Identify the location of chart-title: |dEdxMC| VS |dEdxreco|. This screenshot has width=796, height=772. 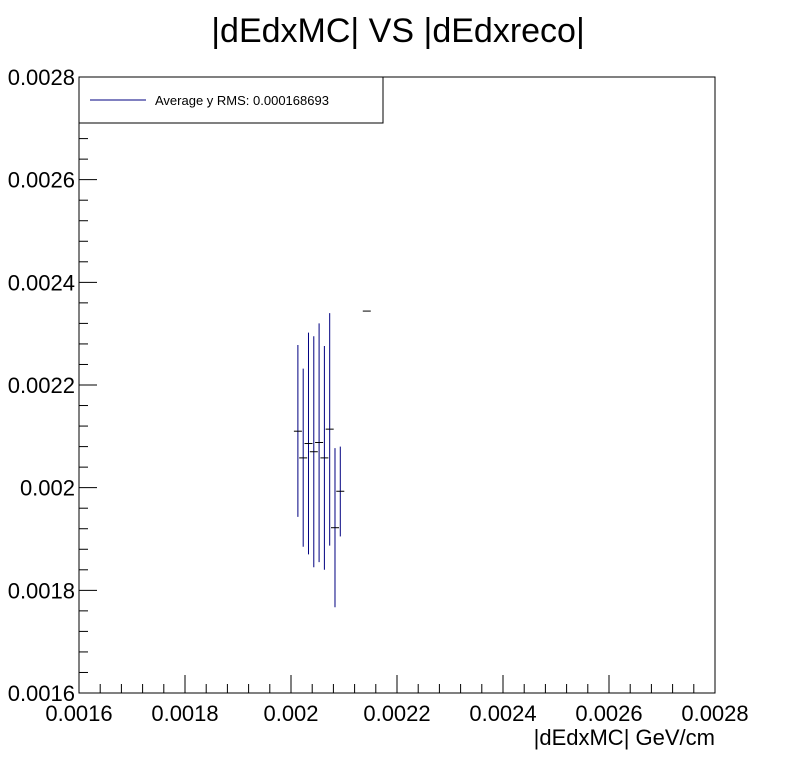
(398, 31).